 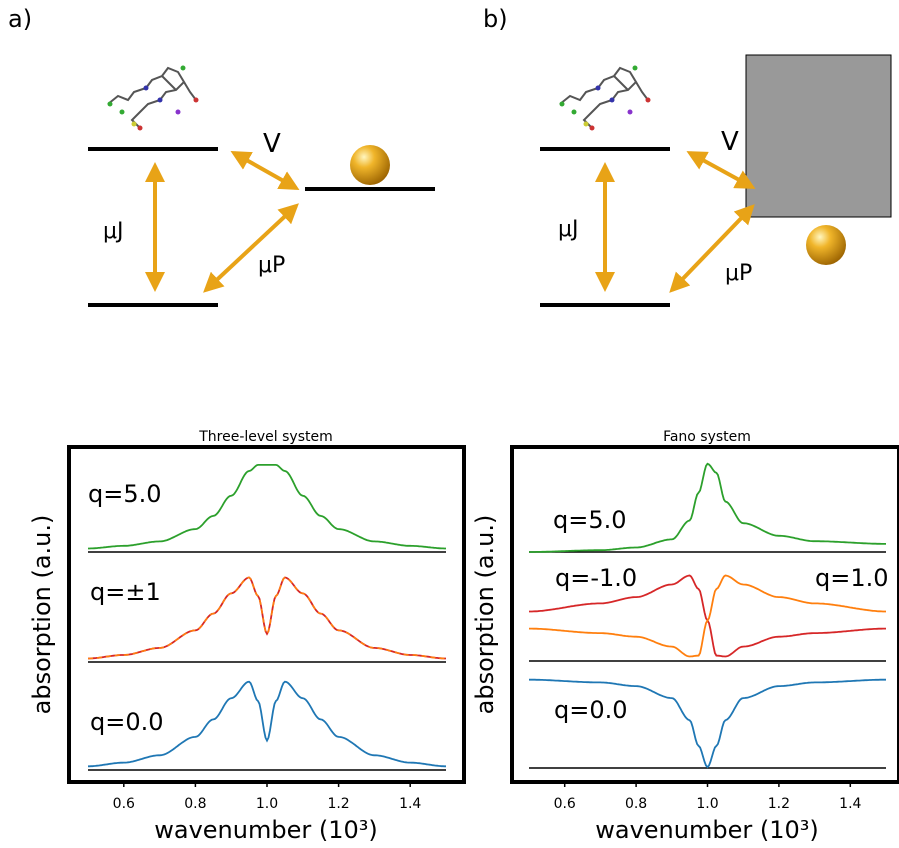 What do you see at coordinates (596, 578) in the screenshot?
I see `series-label: q=-1.0` at bounding box center [596, 578].